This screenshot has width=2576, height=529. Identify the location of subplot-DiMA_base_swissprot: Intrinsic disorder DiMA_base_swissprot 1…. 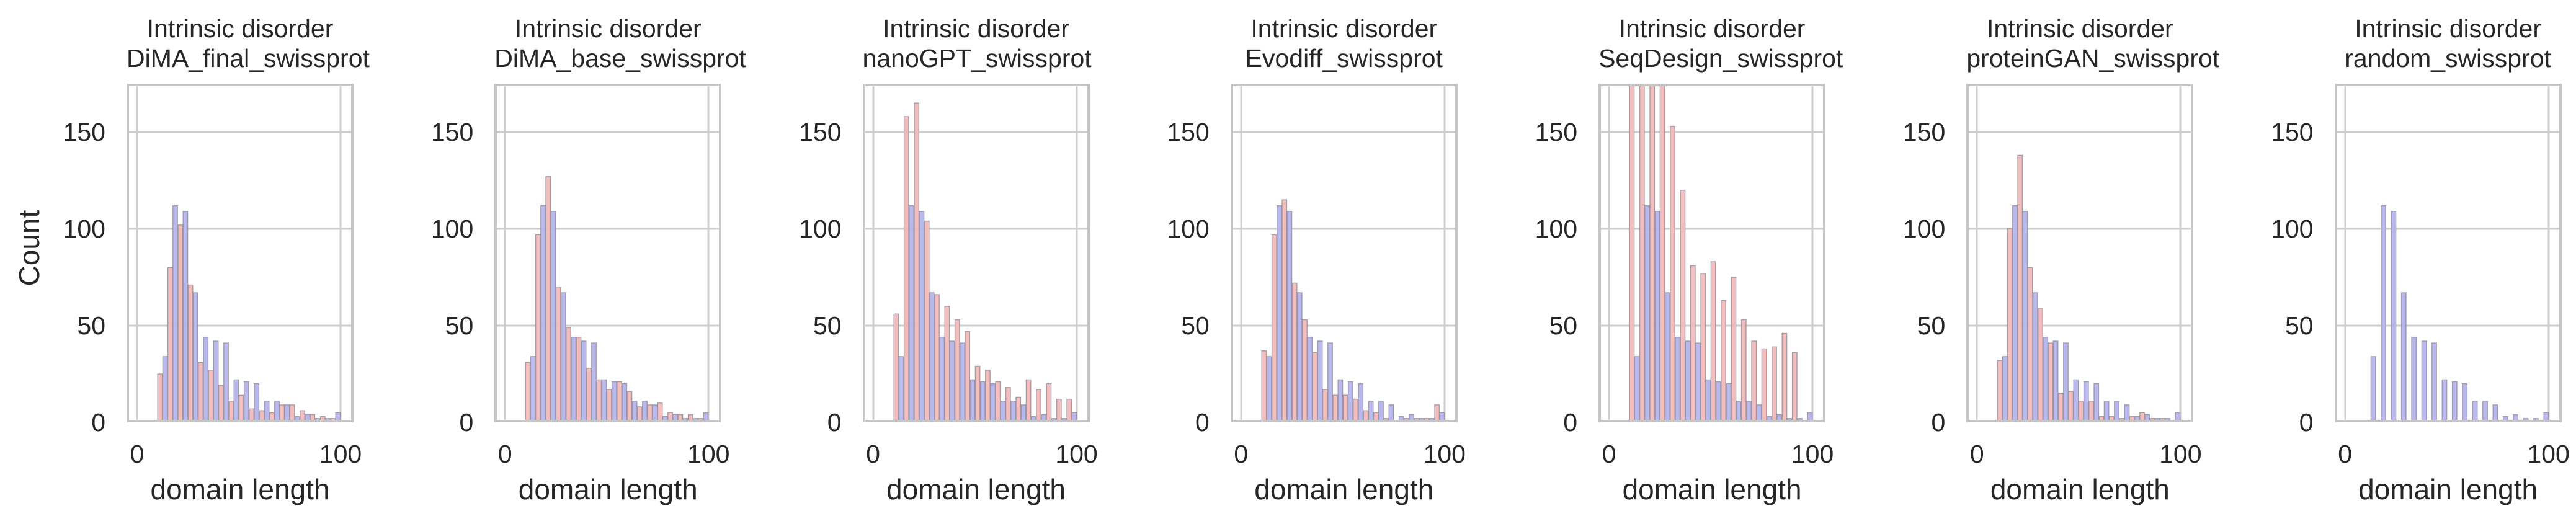
(557, 264).